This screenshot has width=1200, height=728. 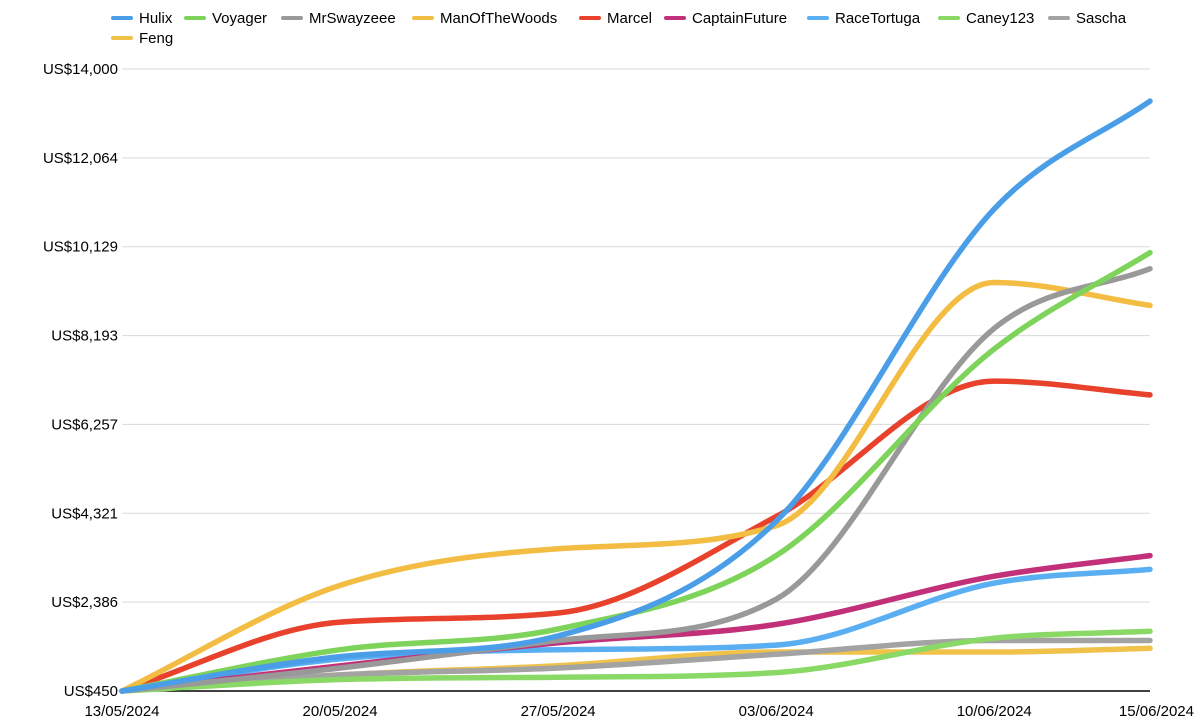 I want to click on legend-item-voyager: Voyager, so click(x=225, y=18).